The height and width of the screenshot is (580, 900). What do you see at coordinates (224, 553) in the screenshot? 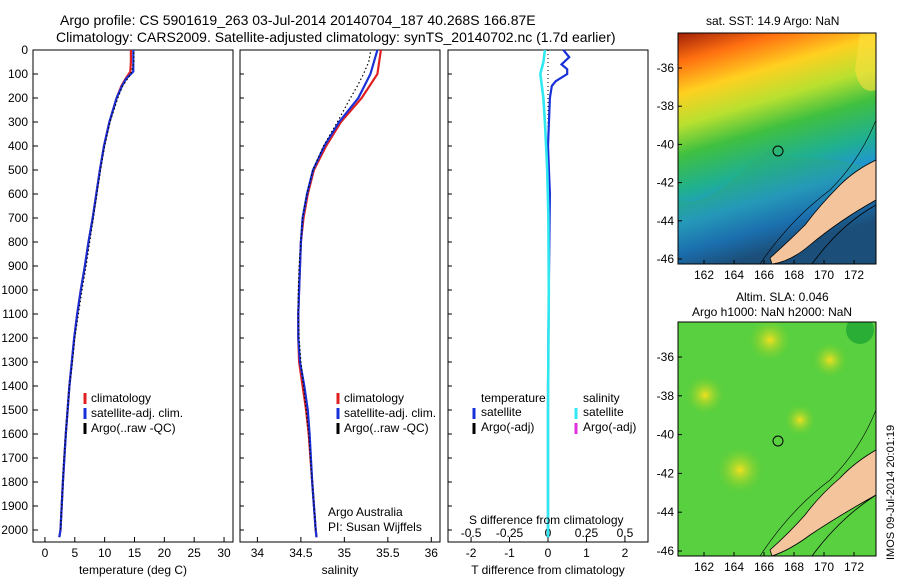
I see `x-tick-label: 30` at bounding box center [224, 553].